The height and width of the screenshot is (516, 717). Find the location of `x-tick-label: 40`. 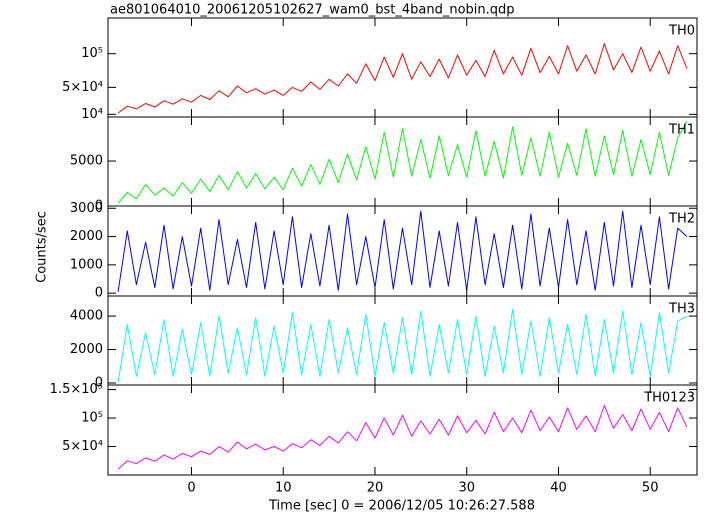

x-tick-label: 40 is located at coordinates (558, 488).